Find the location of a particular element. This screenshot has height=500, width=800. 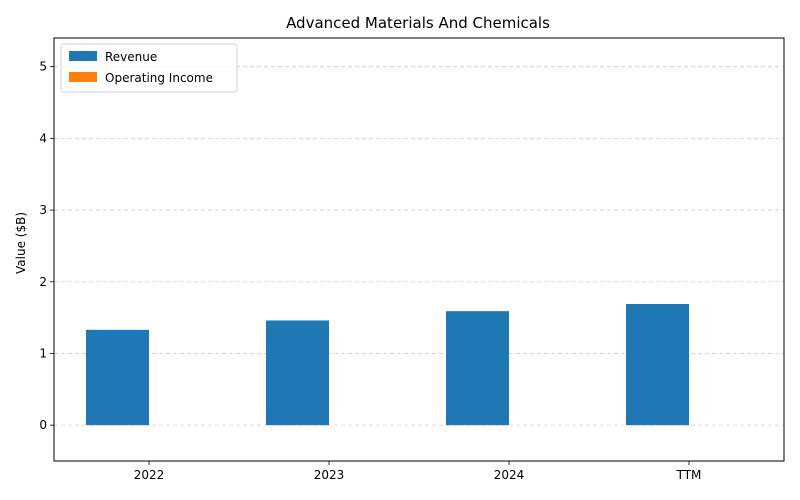

legend-label: Revenue is located at coordinates (131, 57).